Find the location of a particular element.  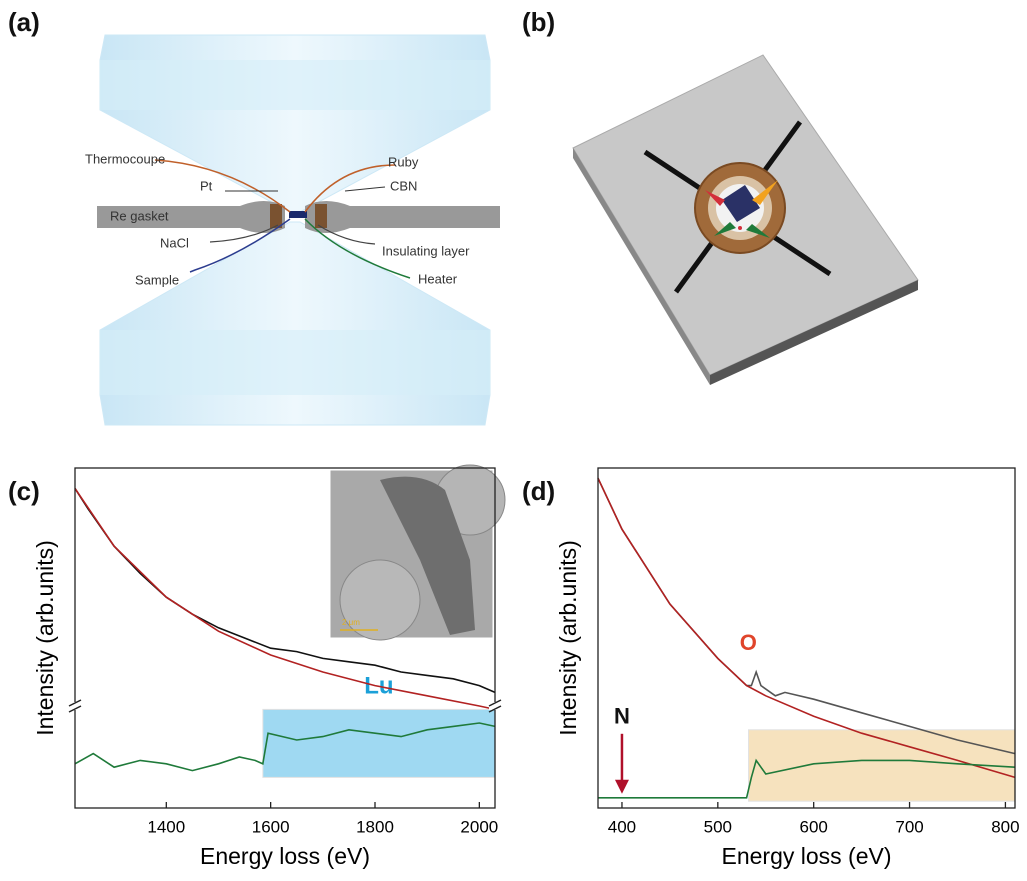

annotation: N is located at coordinates (622, 716).